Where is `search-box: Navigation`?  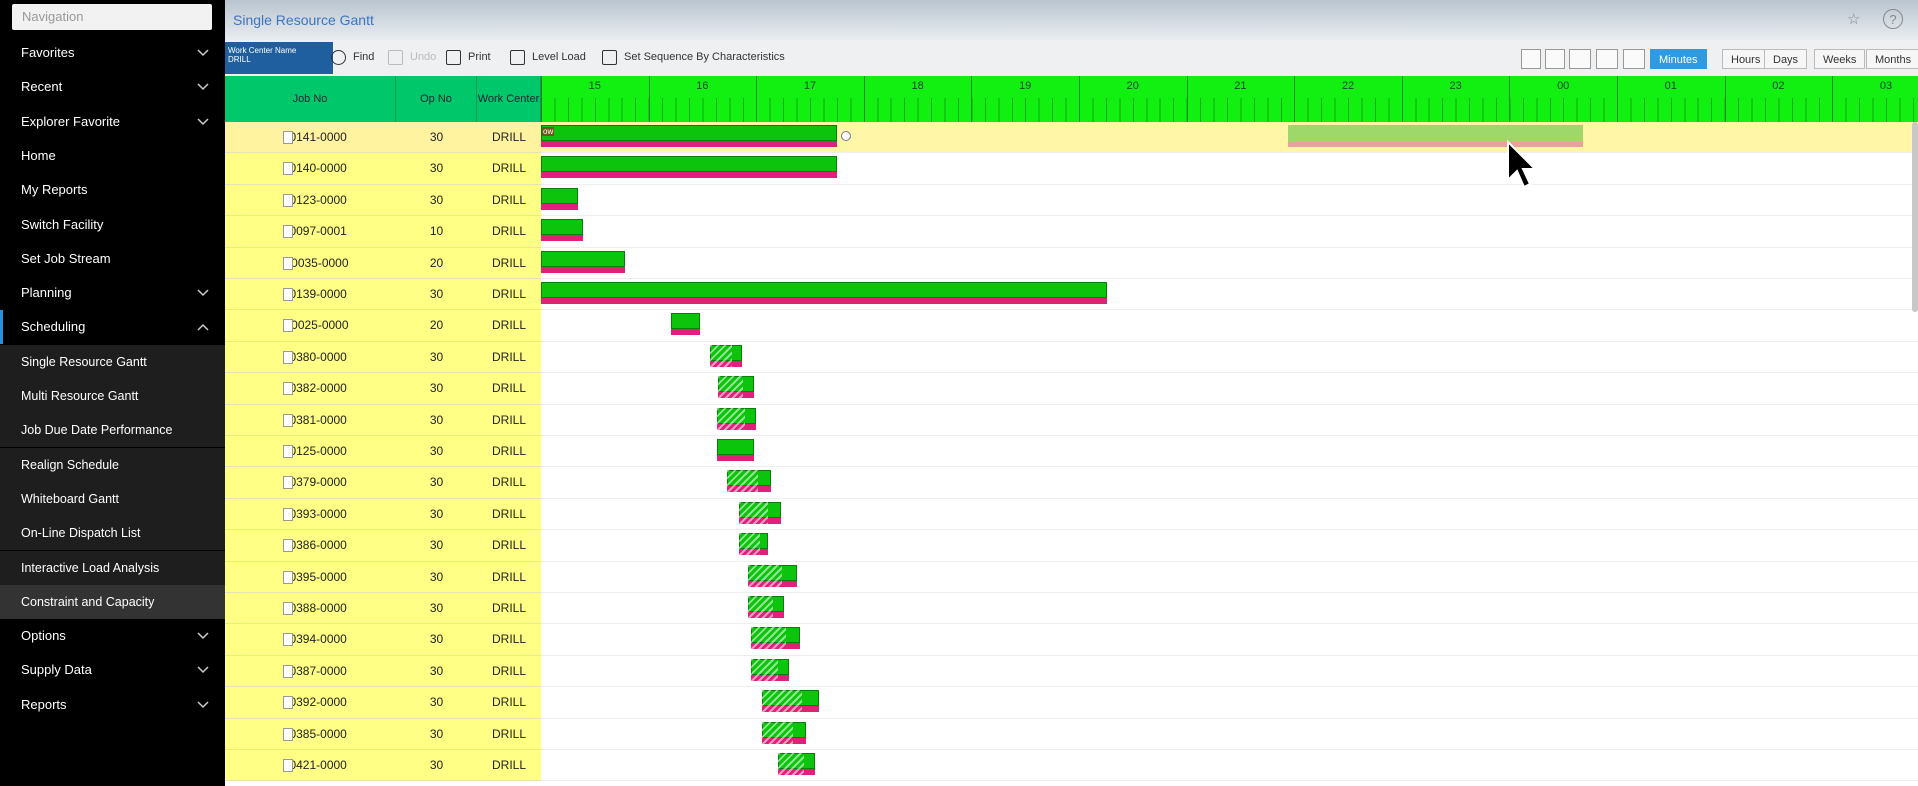
search-box: Navigation is located at coordinates (112, 17).